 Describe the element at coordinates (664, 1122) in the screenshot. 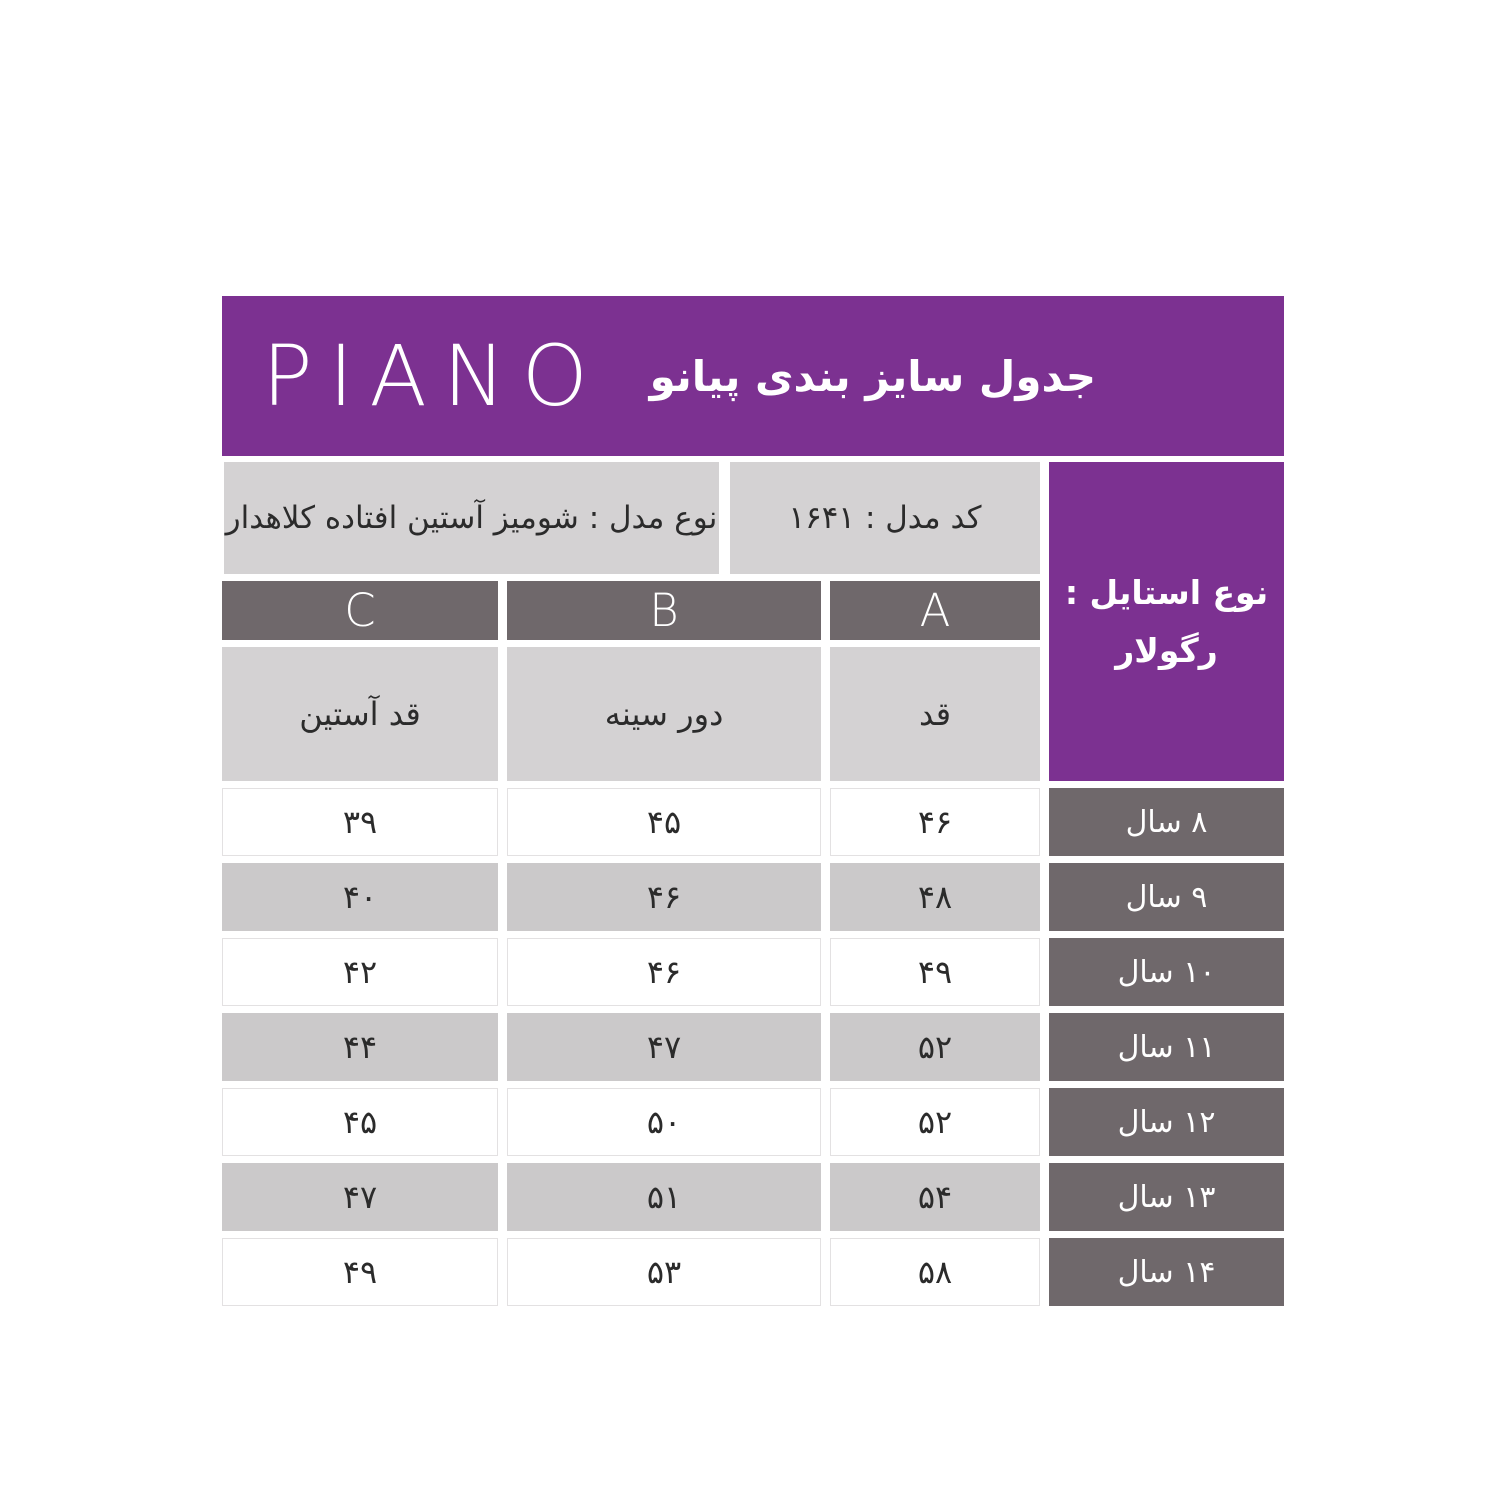

I see `value-b-cell: ۵۰` at that location.